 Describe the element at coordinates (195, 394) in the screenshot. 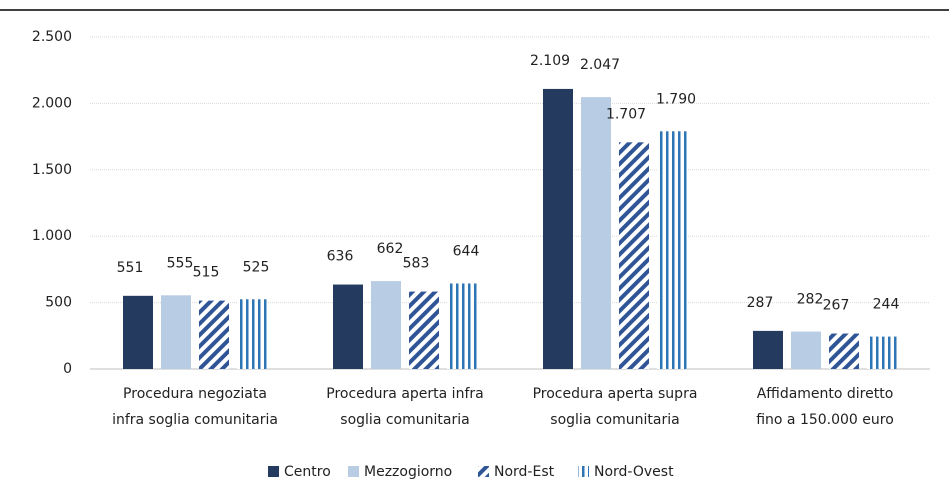

I see `x-tick-label: Procedura negoziata` at that location.